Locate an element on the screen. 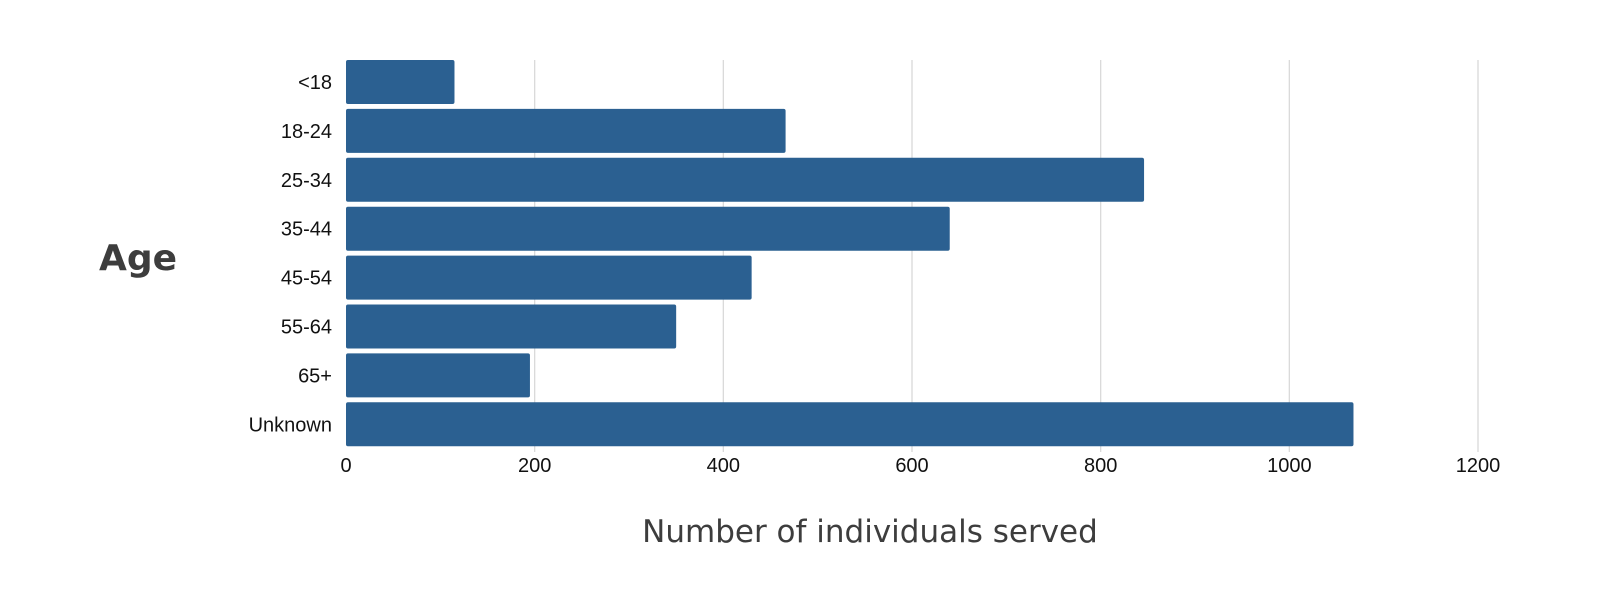 Image resolution: width=1608 pixels, height=606 pixels. x-tick-label: 0 is located at coordinates (345, 466).